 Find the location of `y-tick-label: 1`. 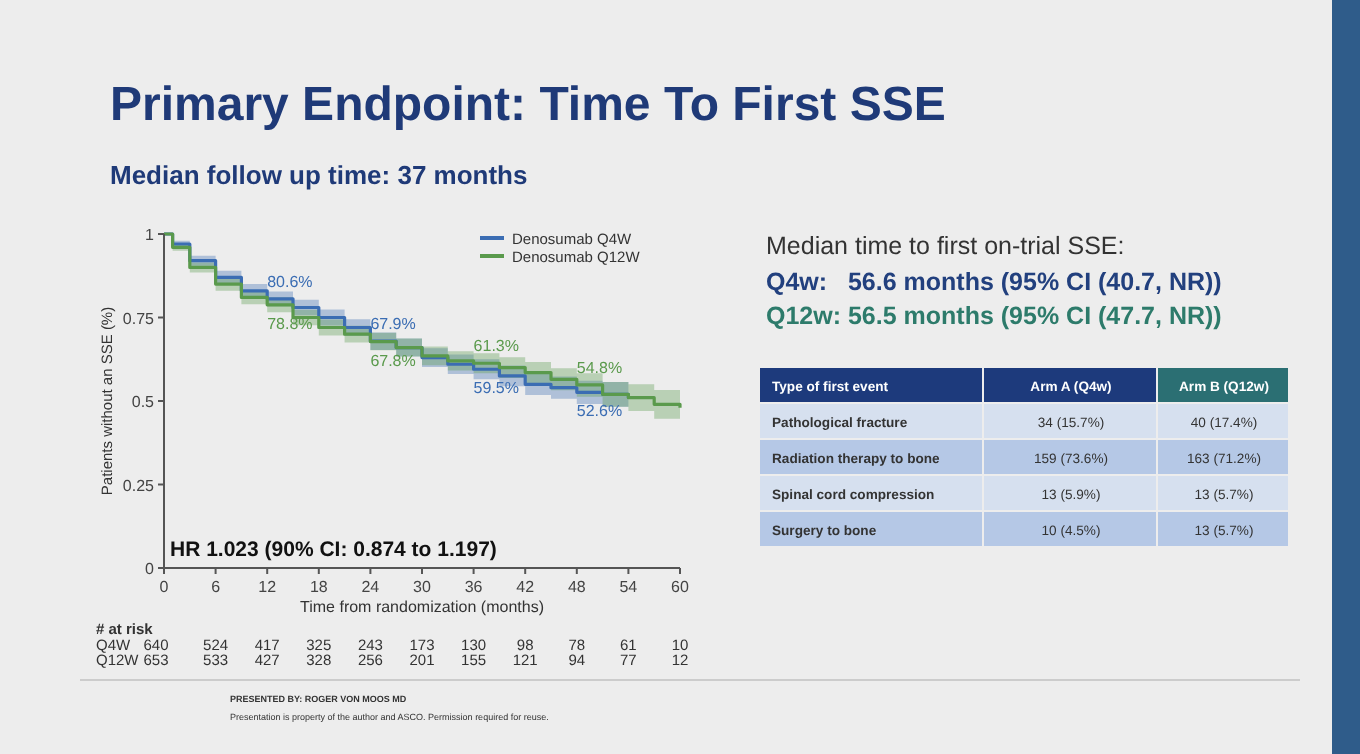

y-tick-label: 1 is located at coordinates (150, 235).